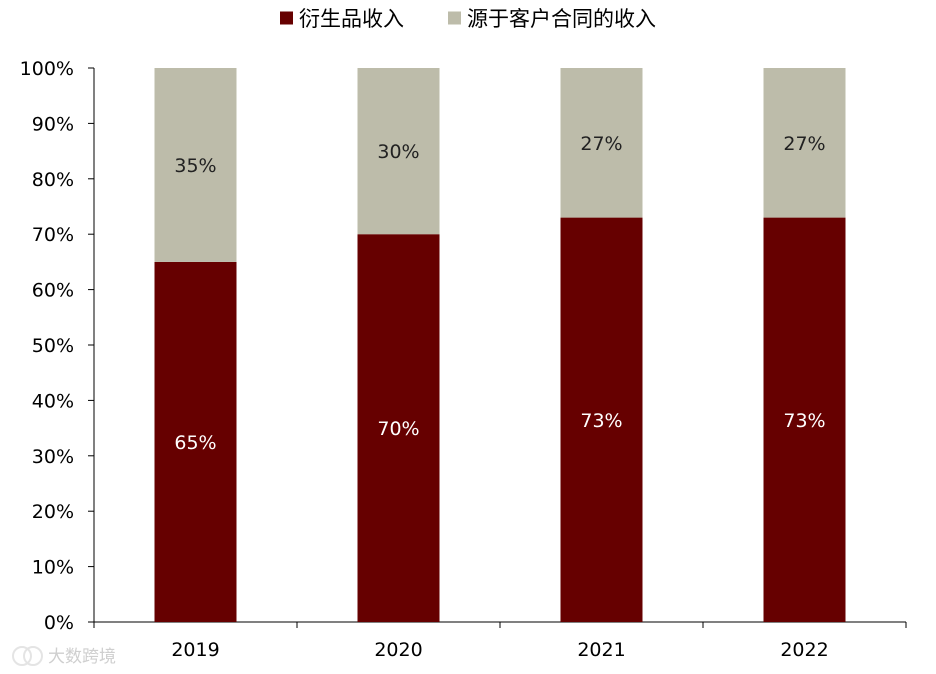  I want to click on y-tick-label: 10%, so click(53, 568).